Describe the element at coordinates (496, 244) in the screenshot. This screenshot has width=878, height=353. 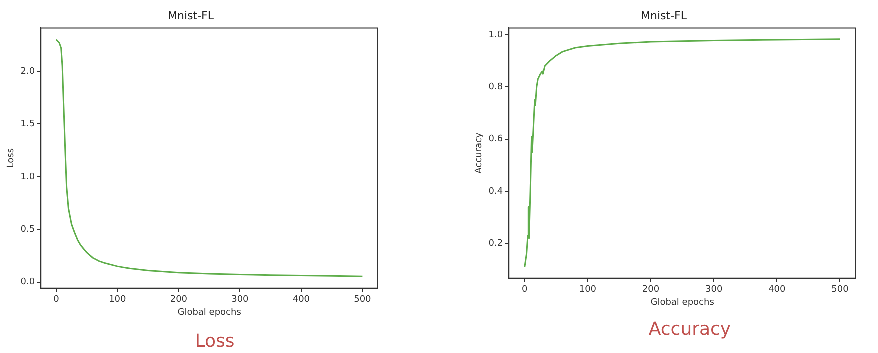
I see `y-tick-label: 0.2` at that location.